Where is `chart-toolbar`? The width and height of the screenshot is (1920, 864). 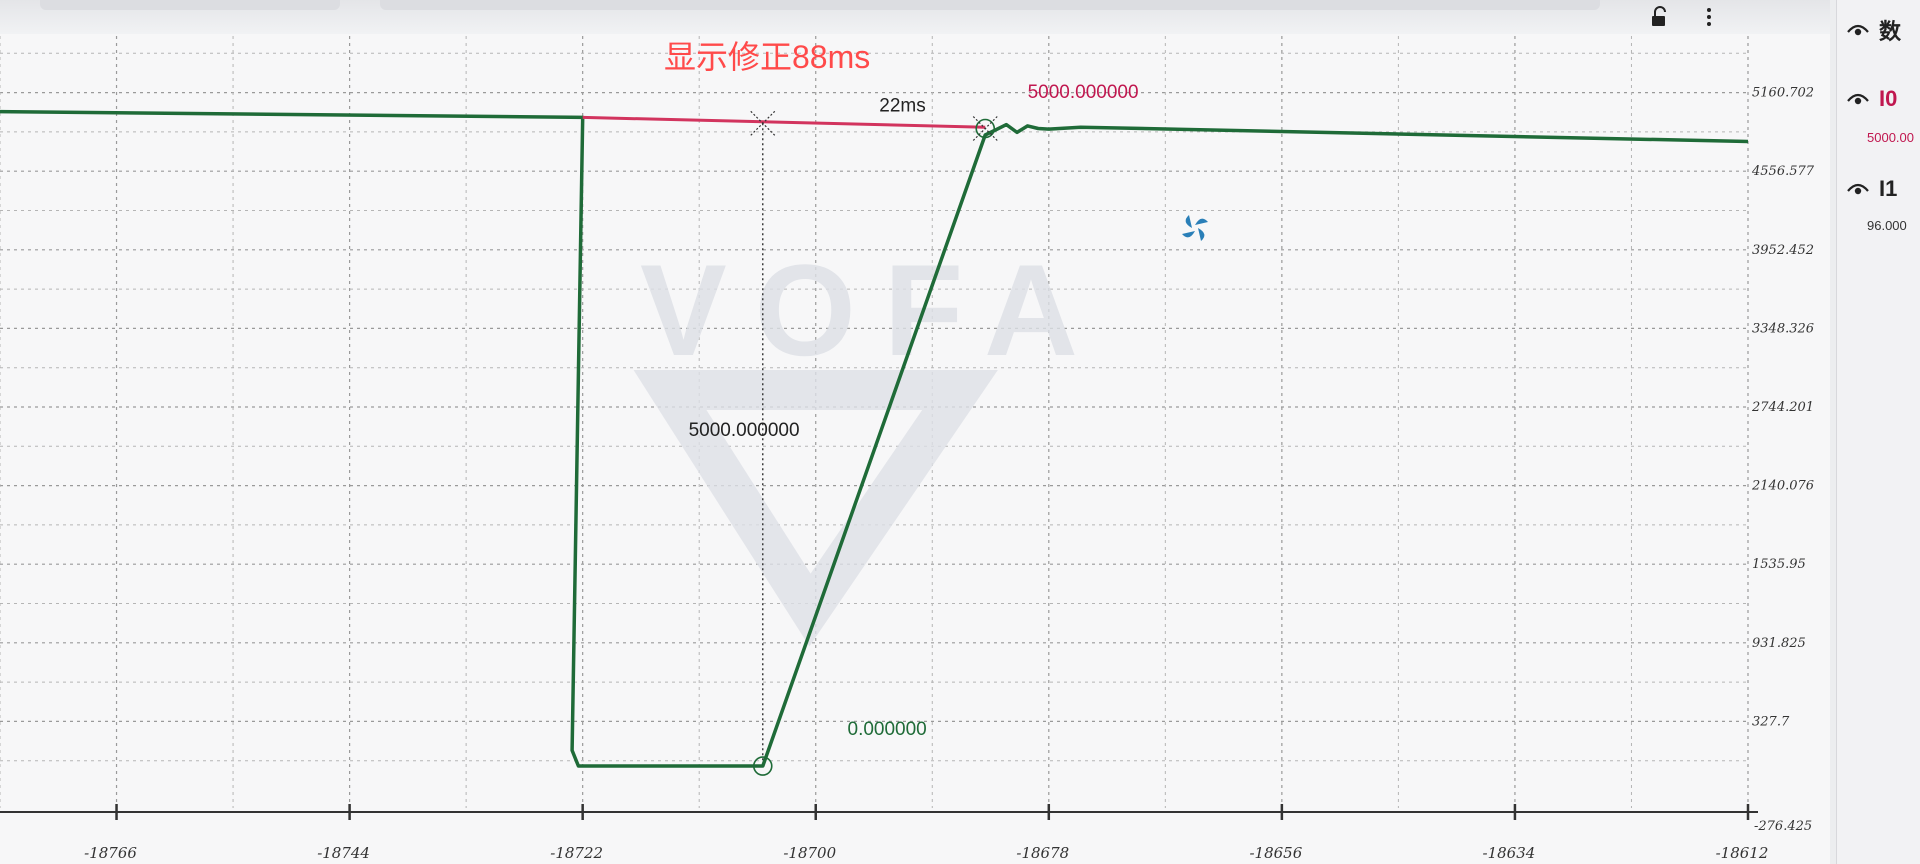 chart-toolbar is located at coordinates (1684, 17).